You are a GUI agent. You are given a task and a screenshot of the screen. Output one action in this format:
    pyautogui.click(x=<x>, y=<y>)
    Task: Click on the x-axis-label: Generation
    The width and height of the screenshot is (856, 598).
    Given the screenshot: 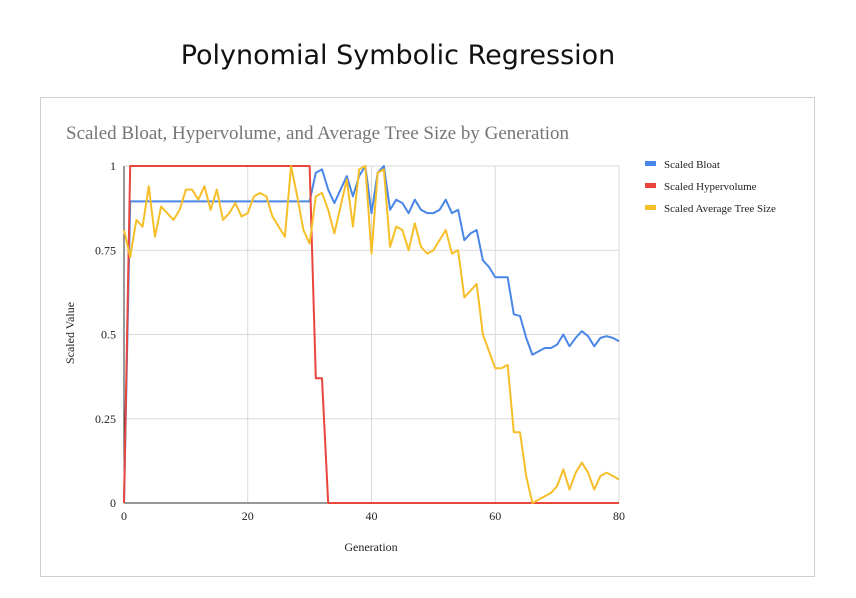 What is the action you would take?
    pyautogui.click(x=370, y=547)
    